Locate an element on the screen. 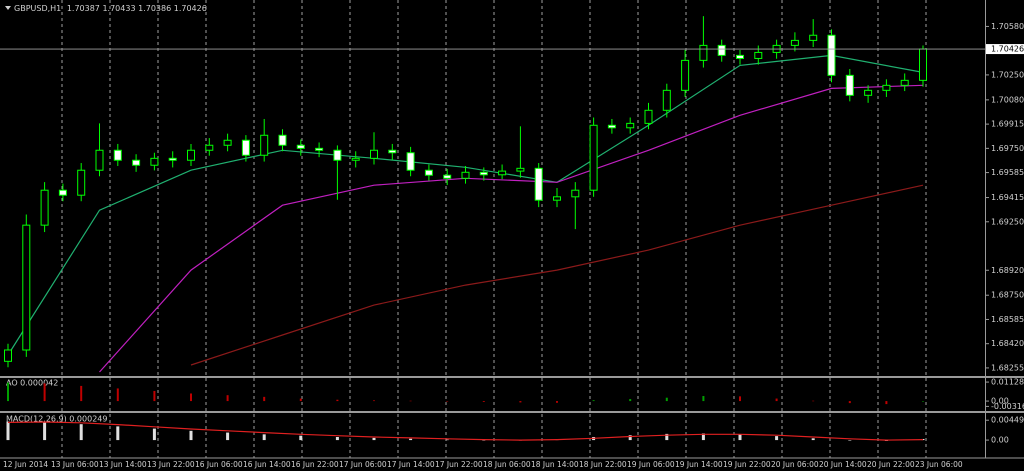  y-tick-label: -0.003160 is located at coordinates (1007, 406).